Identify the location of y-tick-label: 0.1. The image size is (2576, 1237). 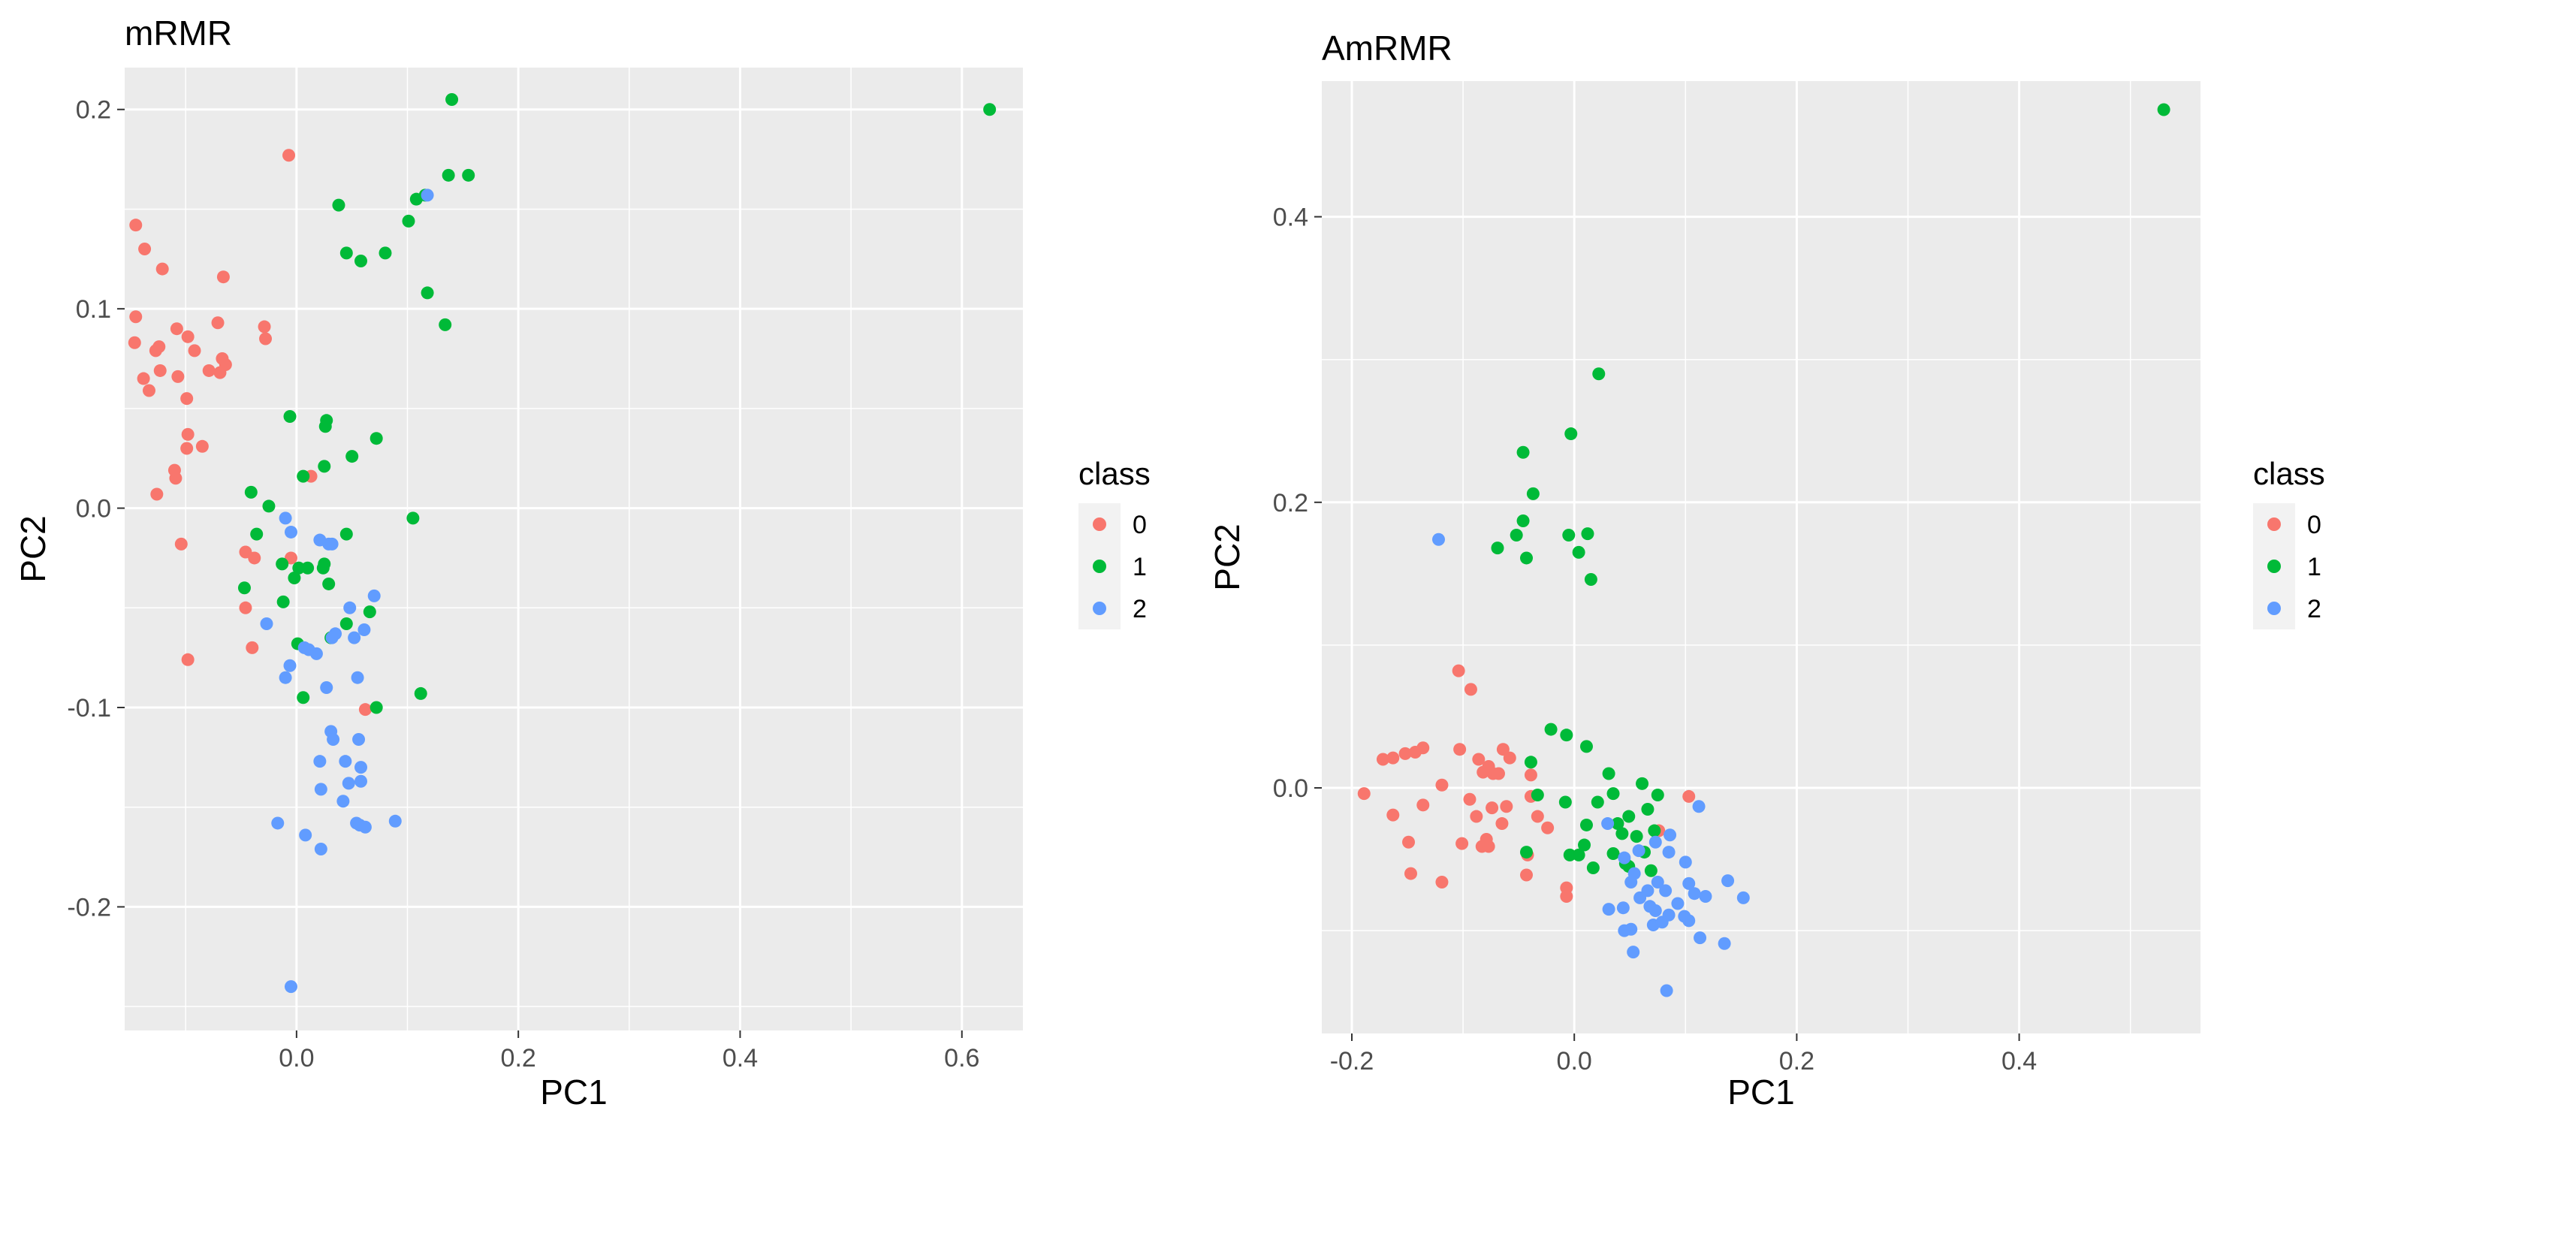
(93, 309).